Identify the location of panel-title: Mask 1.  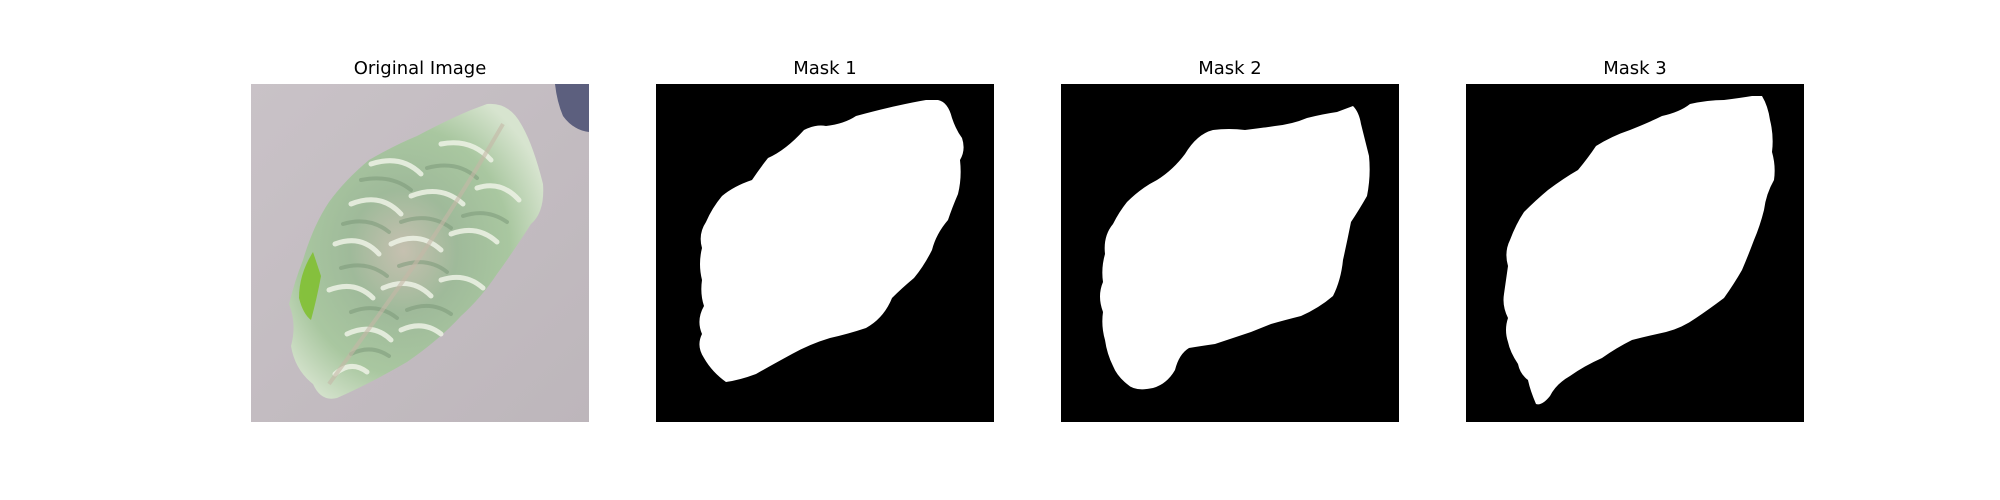
(825, 68).